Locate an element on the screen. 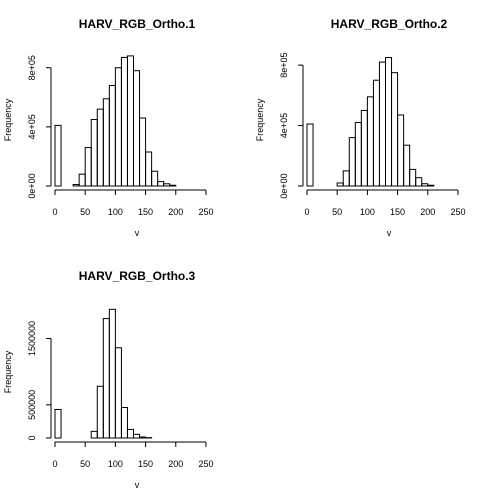 The height and width of the screenshot is (504, 504). y-tick-label: 500000 is located at coordinates (32, 405).